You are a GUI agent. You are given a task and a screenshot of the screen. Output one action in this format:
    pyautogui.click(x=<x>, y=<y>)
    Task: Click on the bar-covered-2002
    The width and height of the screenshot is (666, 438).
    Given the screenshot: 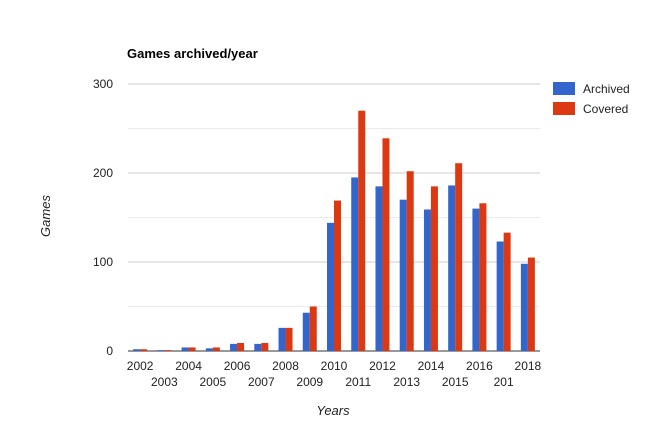 What is the action you would take?
    pyautogui.click(x=144, y=350)
    